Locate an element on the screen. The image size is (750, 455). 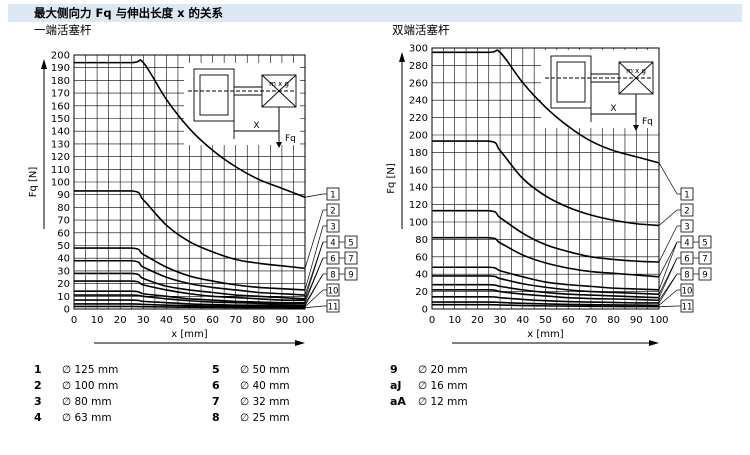
legend-item: 5 ∅ 50 mm is located at coordinates (251, 370).